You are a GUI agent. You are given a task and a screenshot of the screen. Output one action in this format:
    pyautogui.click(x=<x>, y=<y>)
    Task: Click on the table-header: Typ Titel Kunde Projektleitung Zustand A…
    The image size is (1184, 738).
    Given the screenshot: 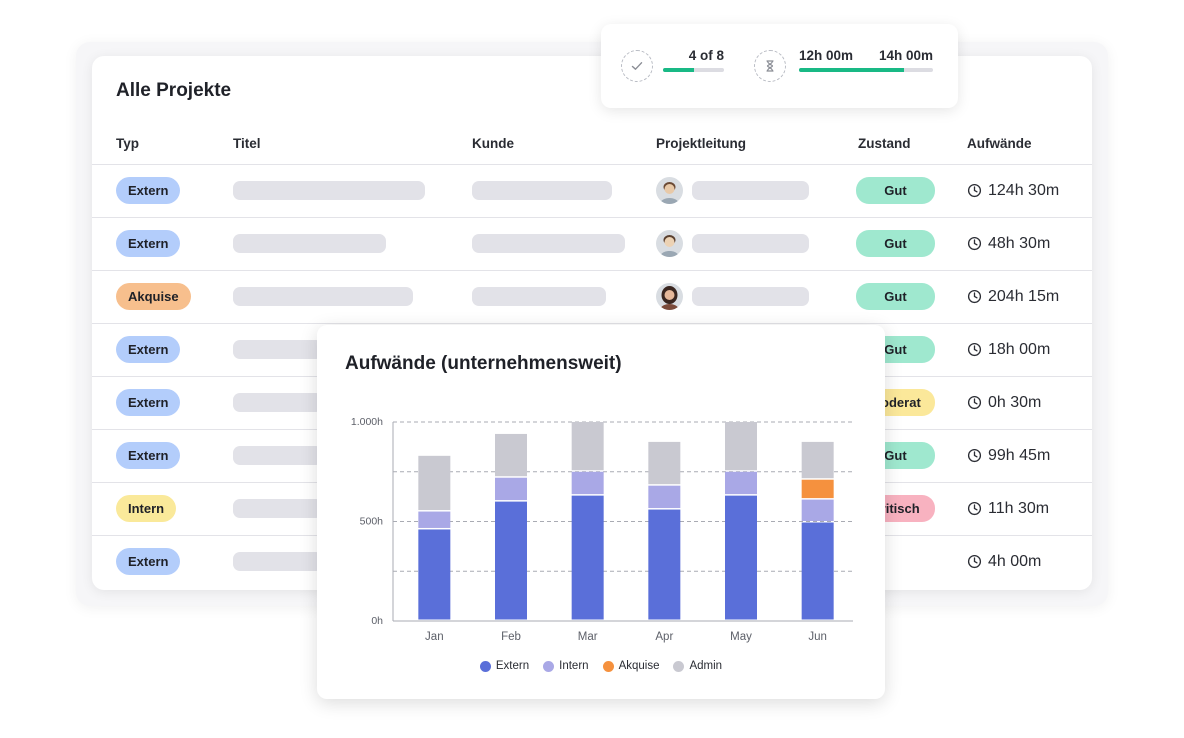 What is the action you would take?
    pyautogui.click(x=592, y=150)
    